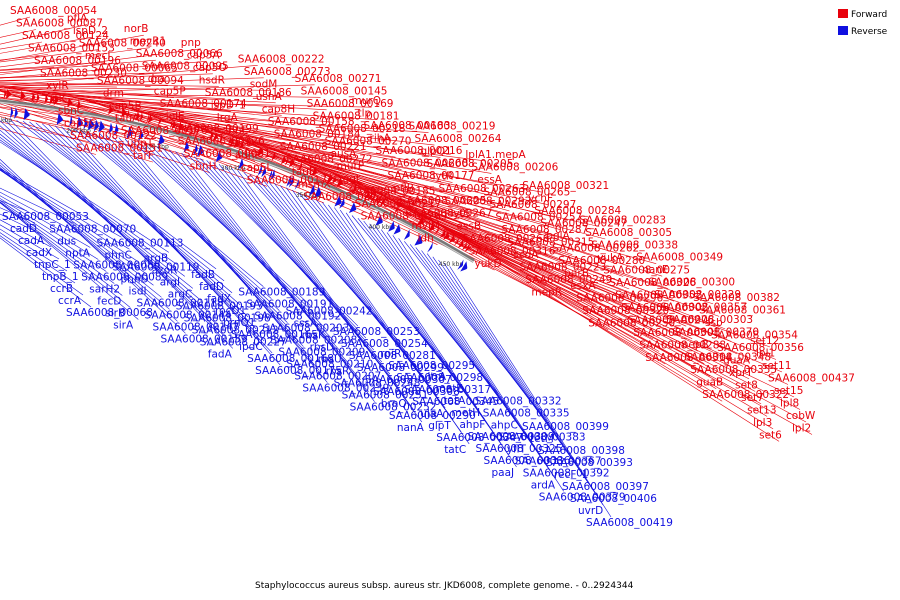 The image size is (900, 600). Describe the element at coordinates (526, 255) in the screenshot. I see `forward-gene-label: scdA` at that location.